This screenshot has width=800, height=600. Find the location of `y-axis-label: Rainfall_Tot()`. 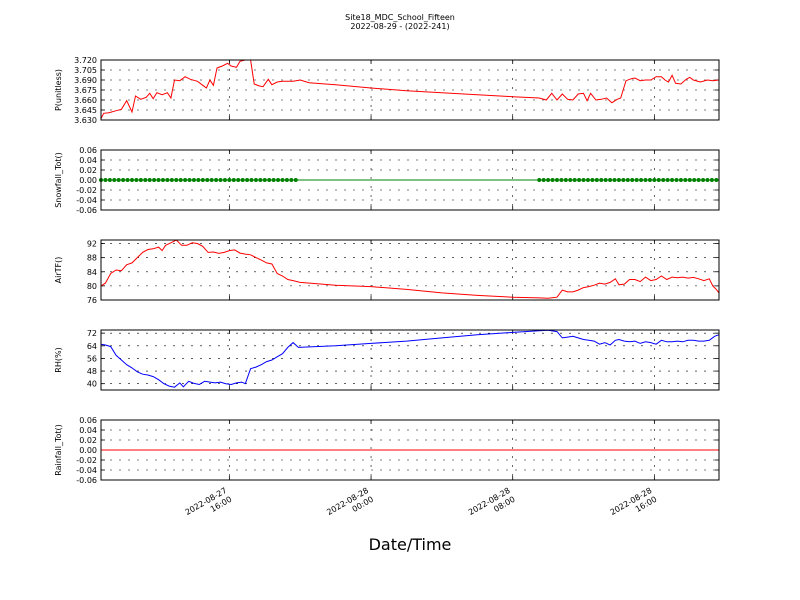

y-axis-label: Rainfall_Tot() is located at coordinates (58, 450).